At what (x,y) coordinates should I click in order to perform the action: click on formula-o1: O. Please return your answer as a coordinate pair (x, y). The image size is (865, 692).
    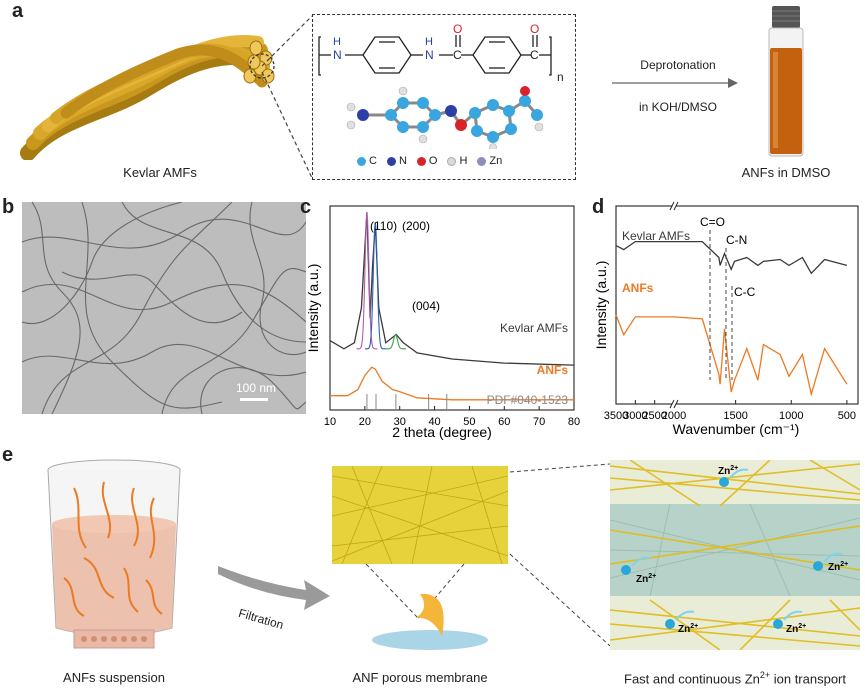
    Looking at the image, I should click on (457, 29).